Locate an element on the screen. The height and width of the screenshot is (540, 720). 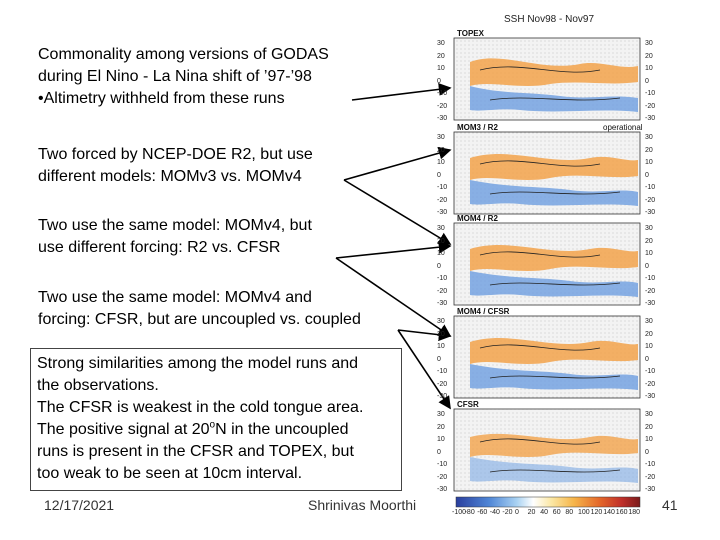
footer-author: Shrinivas Moorthi is located at coordinates (362, 505).